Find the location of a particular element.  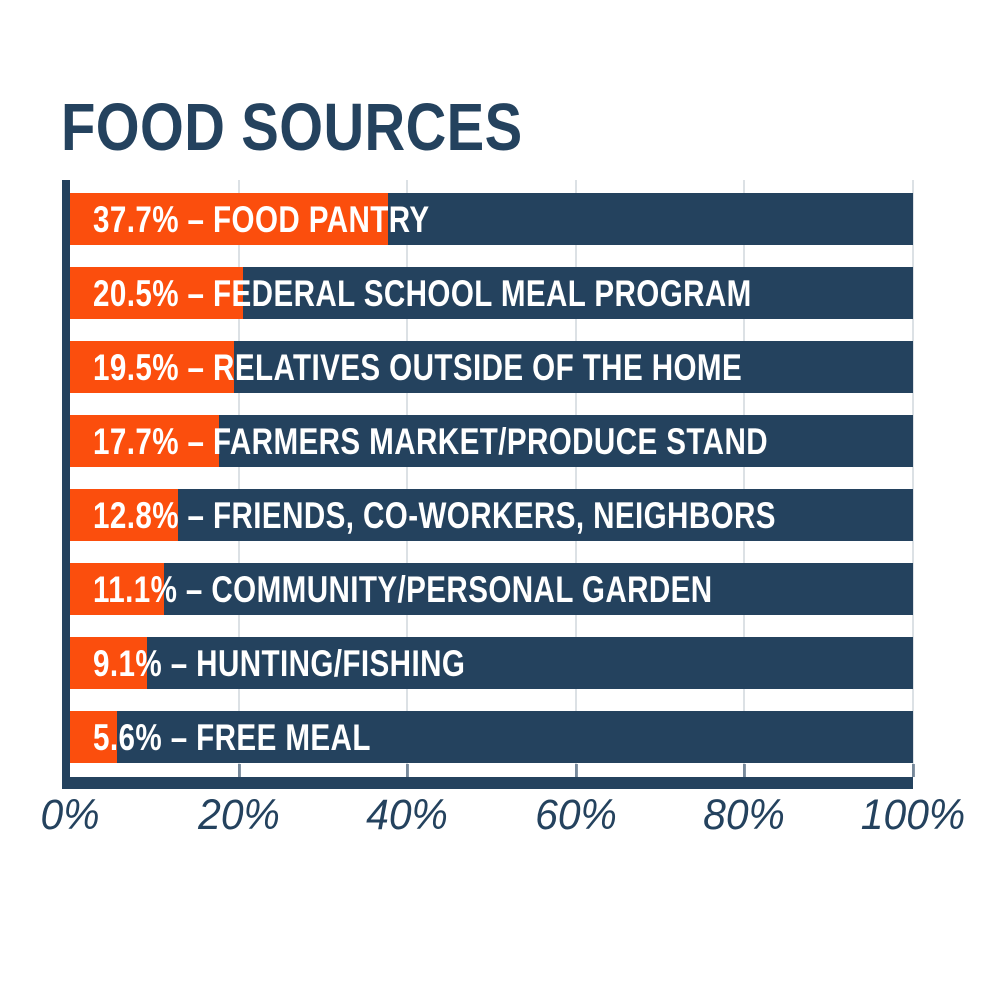

bar-row: 20.5% – FEDERAL SCHOOL MEAL PROGRAM is located at coordinates (491, 293).